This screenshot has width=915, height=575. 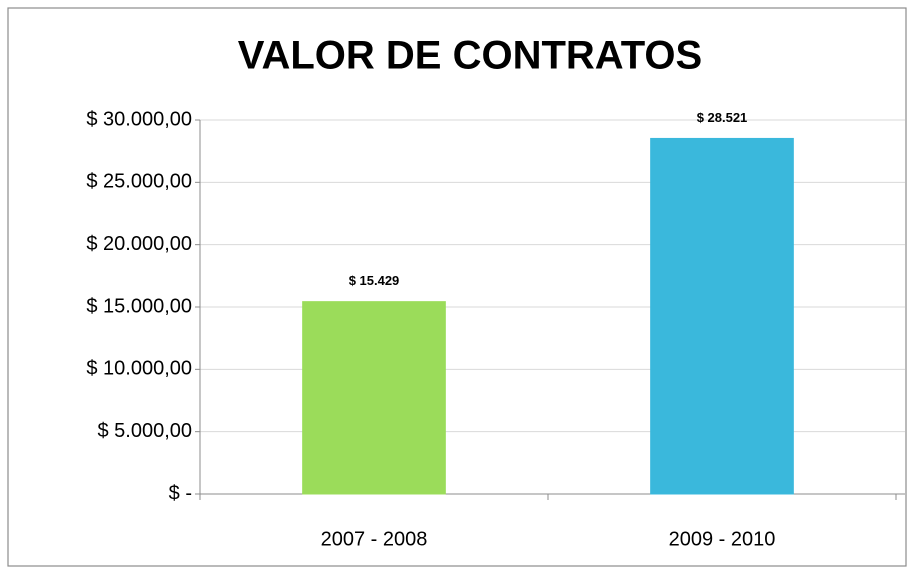 What do you see at coordinates (139, 306) in the screenshot?
I see `y-tick-label: $ 15.000,00` at bounding box center [139, 306].